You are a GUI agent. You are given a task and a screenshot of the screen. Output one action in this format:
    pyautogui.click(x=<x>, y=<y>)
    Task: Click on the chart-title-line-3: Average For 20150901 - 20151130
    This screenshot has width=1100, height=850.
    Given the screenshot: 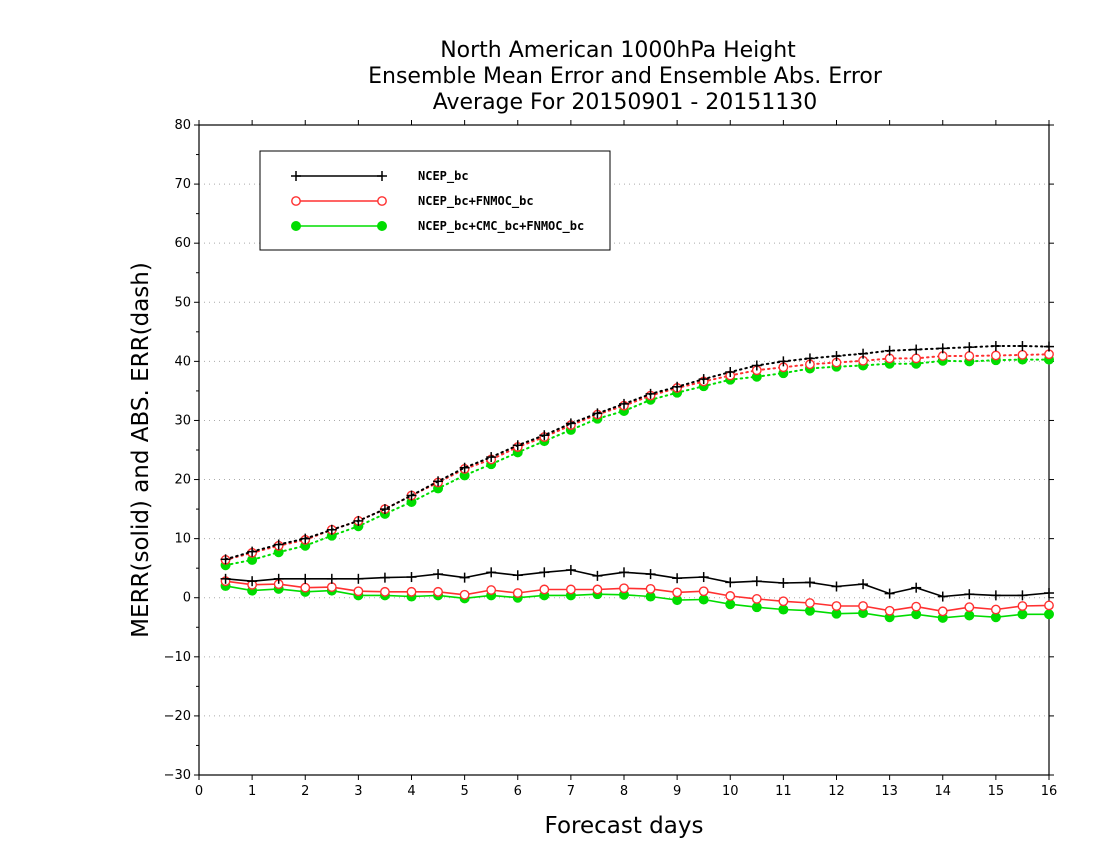 What is the action you would take?
    pyautogui.click(x=625, y=102)
    